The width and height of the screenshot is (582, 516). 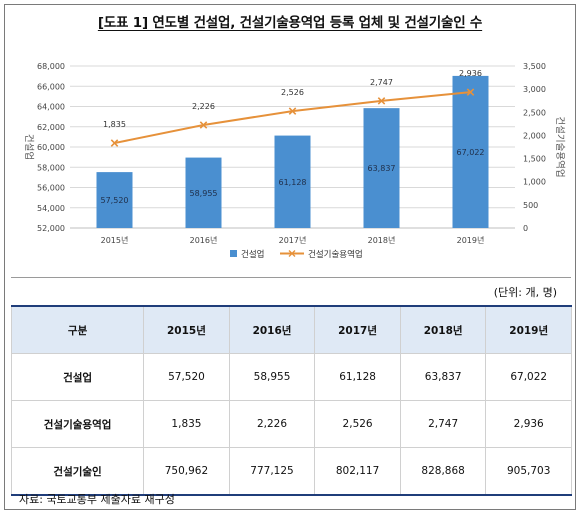 What do you see at coordinates (291, 277) in the screenshot?
I see `section-divider` at bounding box center [291, 277].